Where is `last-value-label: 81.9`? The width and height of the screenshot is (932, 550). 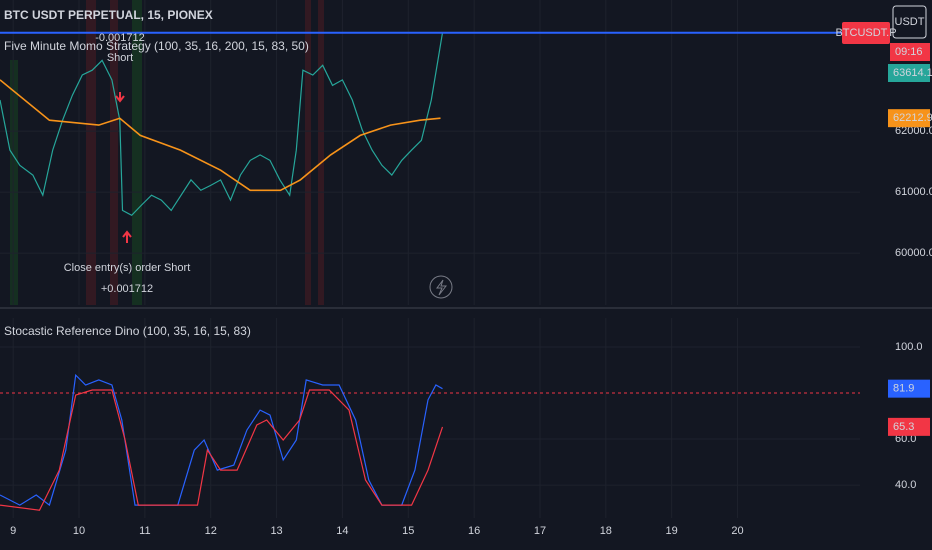 last-value-label: 81.9 is located at coordinates (903, 389).